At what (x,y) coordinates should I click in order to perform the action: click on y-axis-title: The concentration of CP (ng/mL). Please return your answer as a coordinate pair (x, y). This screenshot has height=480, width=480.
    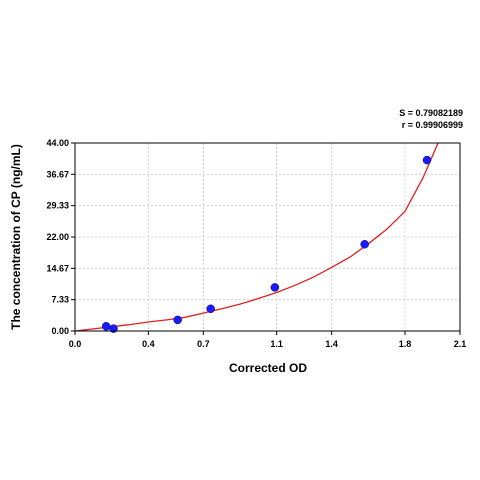
    Looking at the image, I should click on (16, 237).